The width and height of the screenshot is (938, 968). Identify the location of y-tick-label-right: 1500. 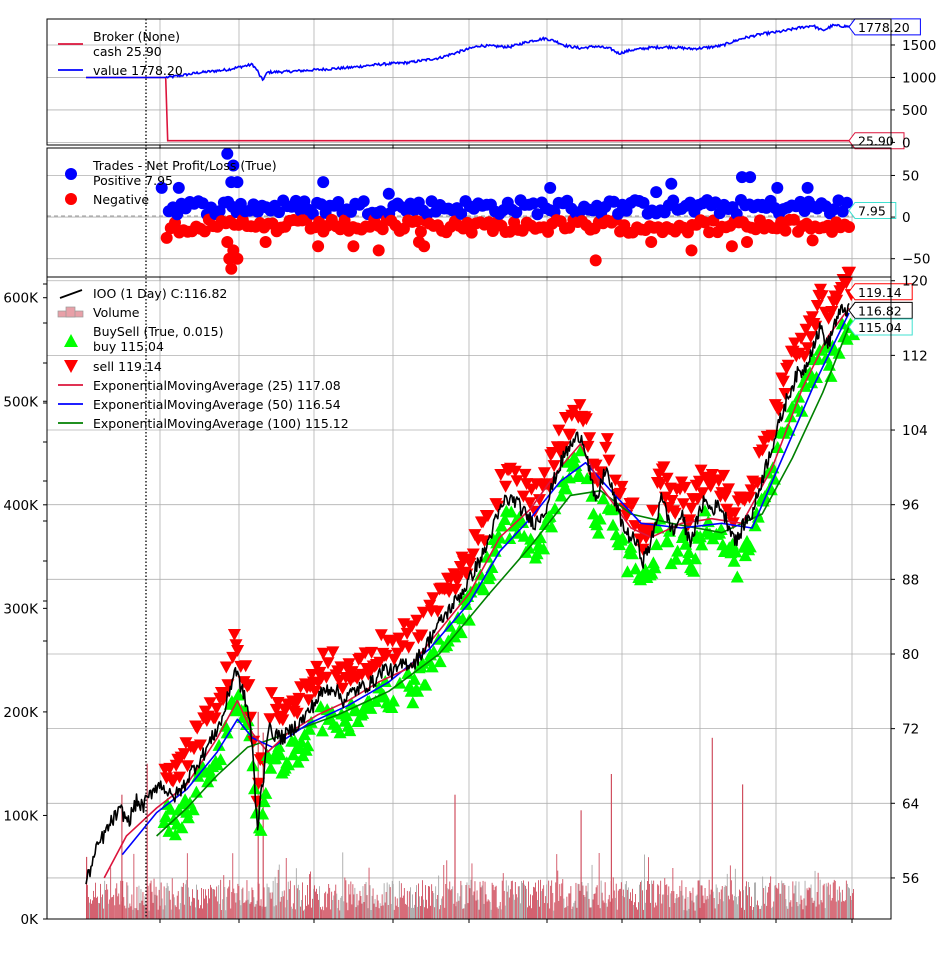
(919, 46).